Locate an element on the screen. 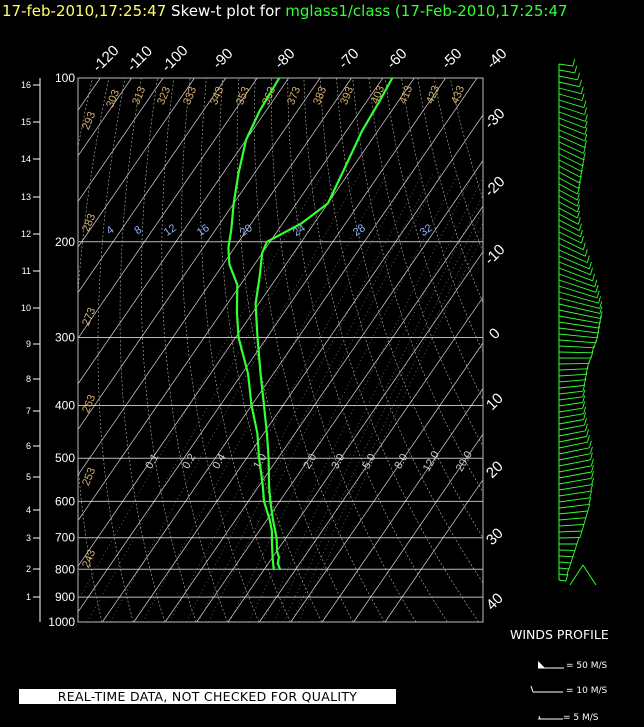 Image resolution: width=644 pixels, height=727 pixels. isotherm--110 is located at coordinates (152, 186).